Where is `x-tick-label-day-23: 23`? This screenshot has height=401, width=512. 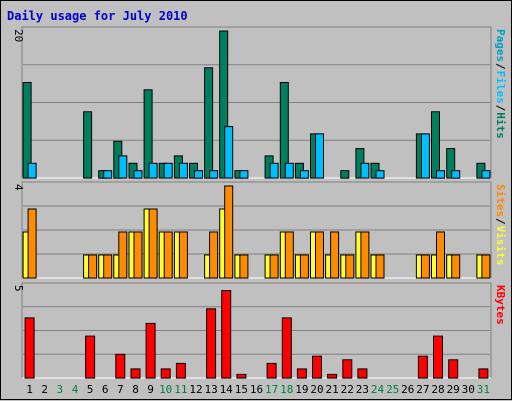
x-tick-label-day-23: 23 is located at coordinates (362, 389).